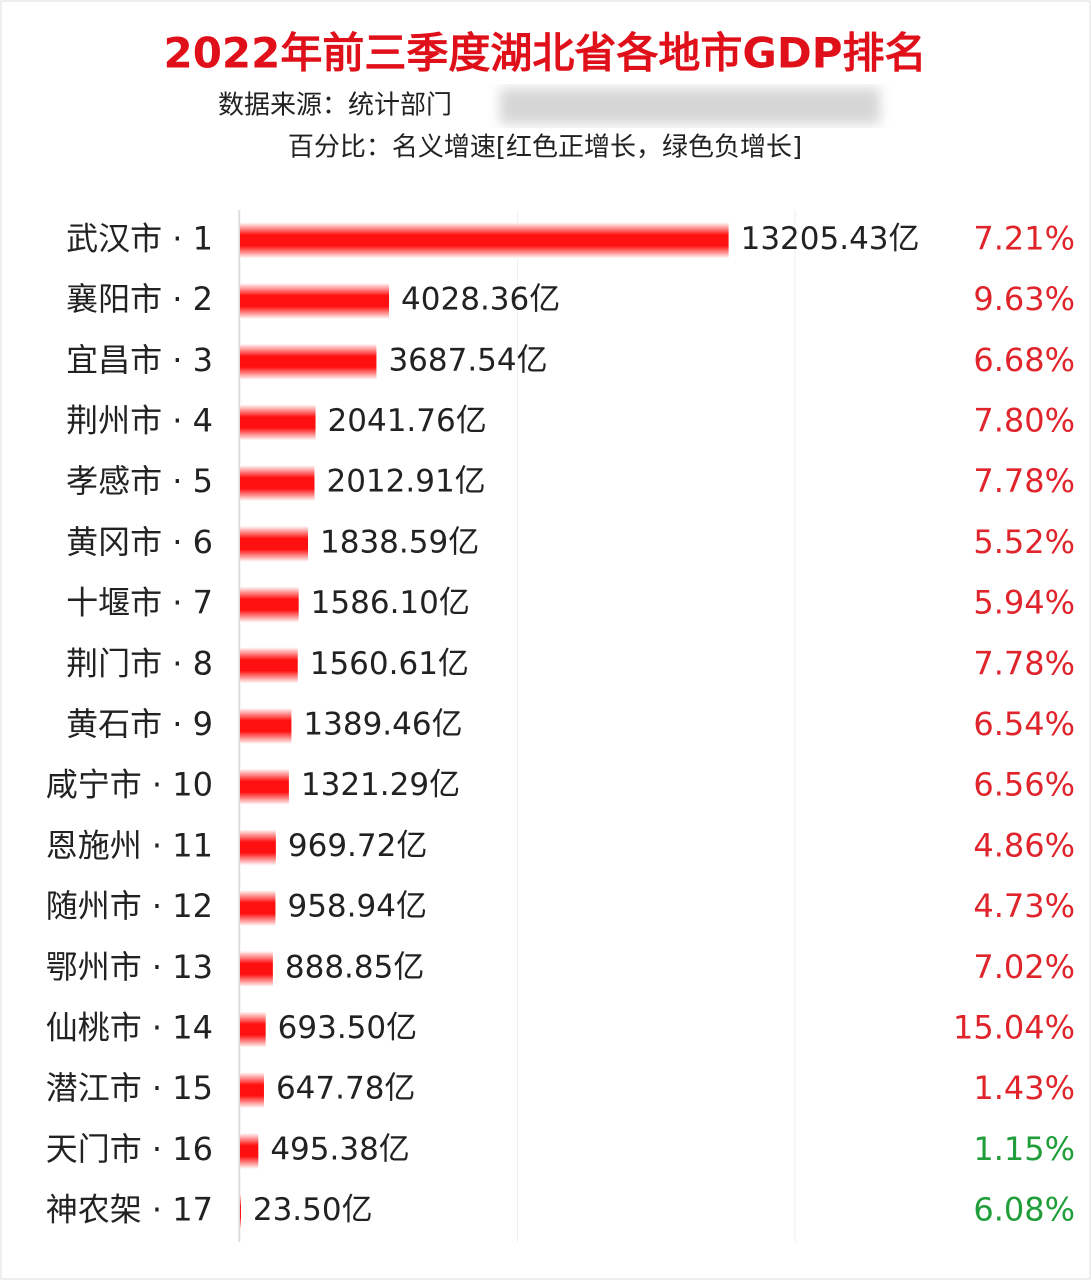 This screenshot has height=1280, width=1091. Describe the element at coordinates (405, 482) in the screenshot. I see `value-label: 2012.91亿` at that location.